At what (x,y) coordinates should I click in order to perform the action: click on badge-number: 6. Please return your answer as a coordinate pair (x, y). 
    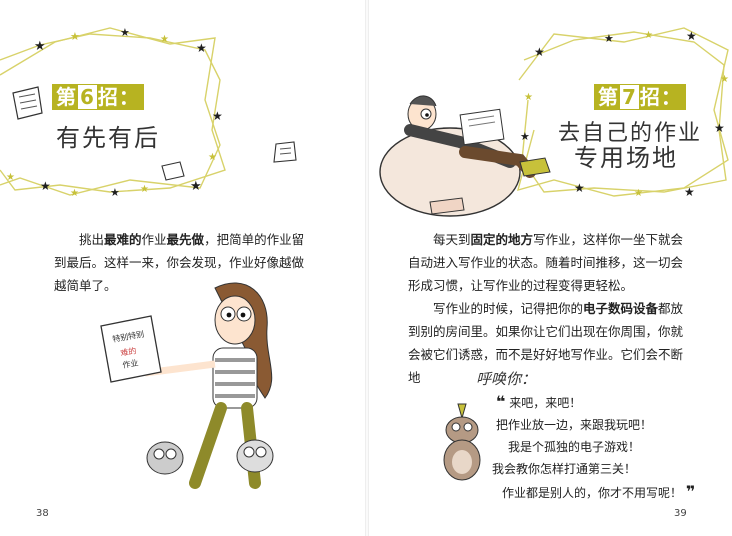
    Looking at the image, I should click on (87, 97).